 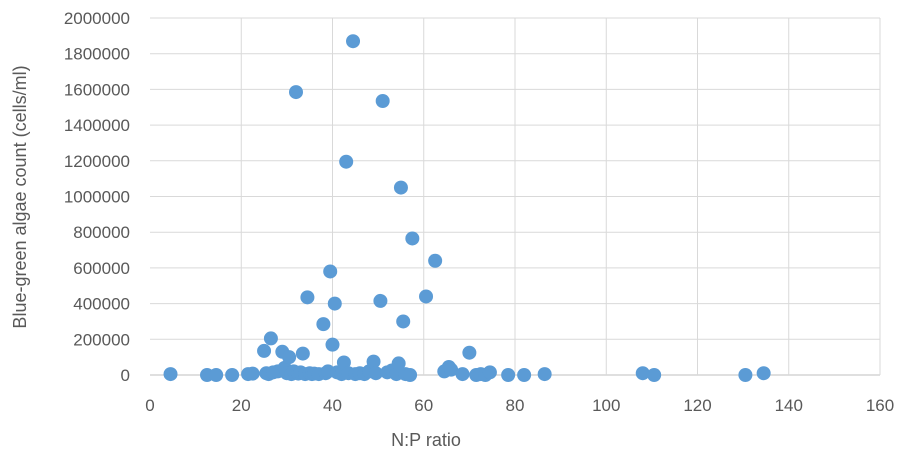 What do you see at coordinates (789, 405) in the screenshot?
I see `x-tick-label: 140` at bounding box center [789, 405].